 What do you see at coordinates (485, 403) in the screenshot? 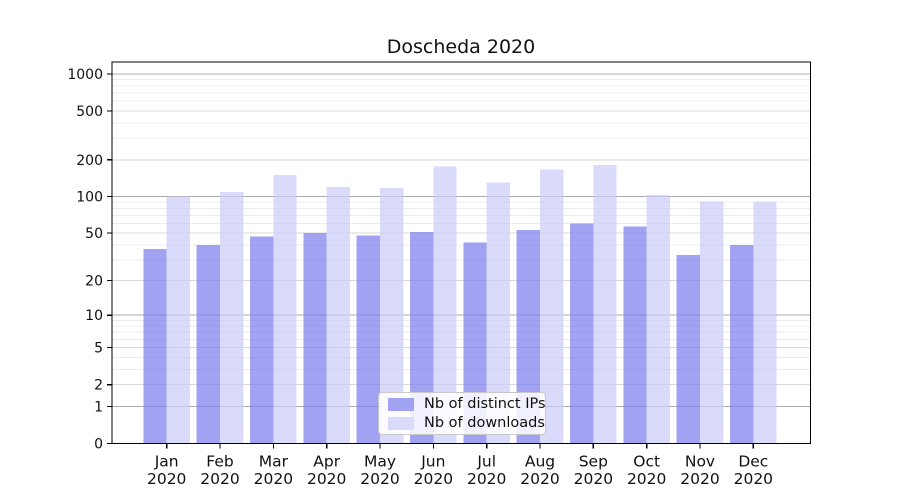
I see `legend-label-distinct-ips: Nb of distinct IPs` at bounding box center [485, 403].